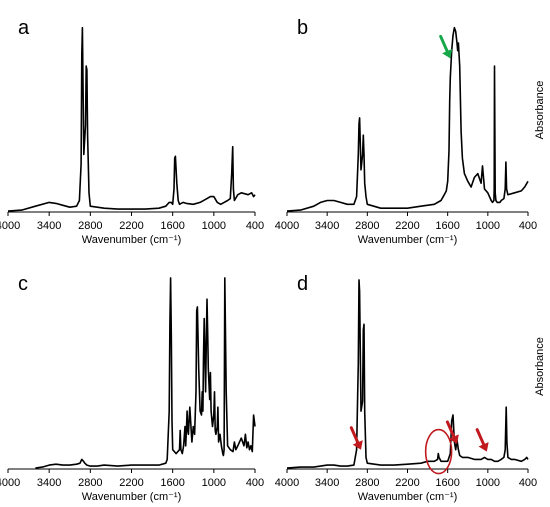  Describe the element at coordinates (438, 451) in the screenshot. I see `annotation-ellipse` at that location.